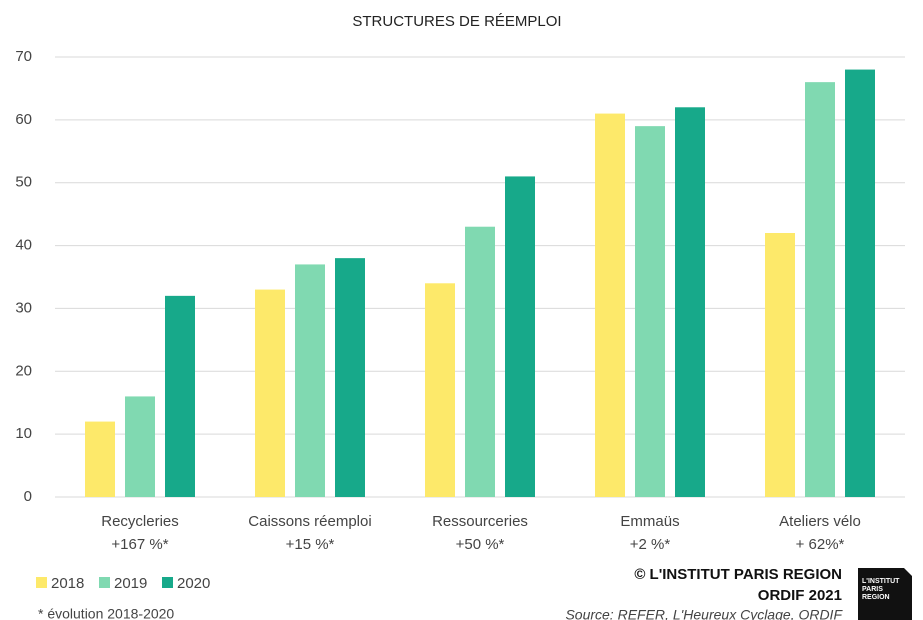 The image size is (923, 620). Describe the element at coordinates (23, 245) in the screenshot. I see `y-tick-label: 40` at that location.